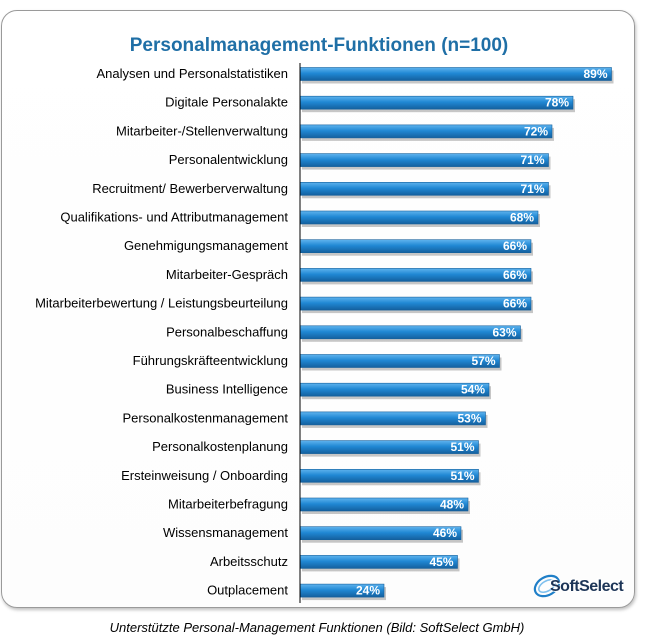 Image resolution: width=650 pixels, height=638 pixels. I want to click on value-label: 78%, so click(557, 103).